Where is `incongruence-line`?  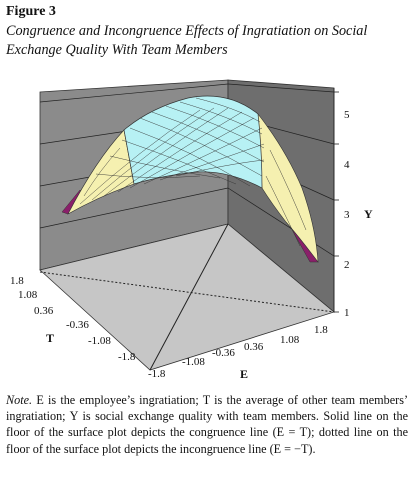
incongruence-line is located at coordinates (187, 292).